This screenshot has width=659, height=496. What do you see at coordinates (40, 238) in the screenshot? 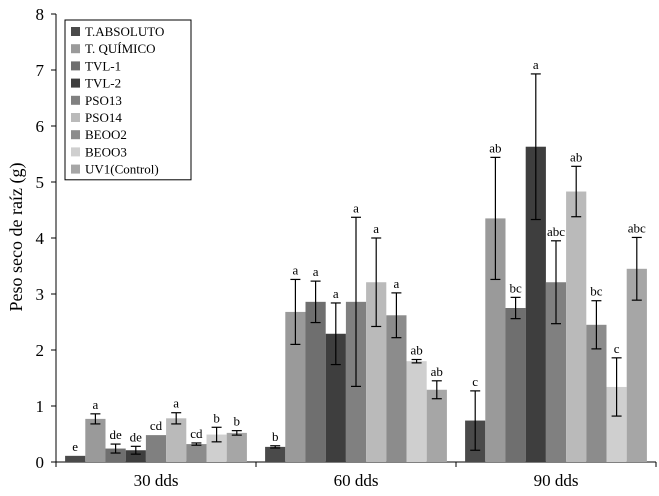
I see `y-tick-label: 4` at bounding box center [40, 238].